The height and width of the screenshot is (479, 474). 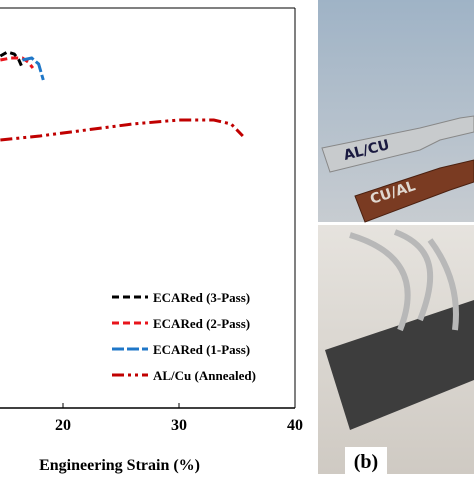 What do you see at coordinates (63, 425) in the screenshot?
I see `x-tick-label: 20` at bounding box center [63, 425].